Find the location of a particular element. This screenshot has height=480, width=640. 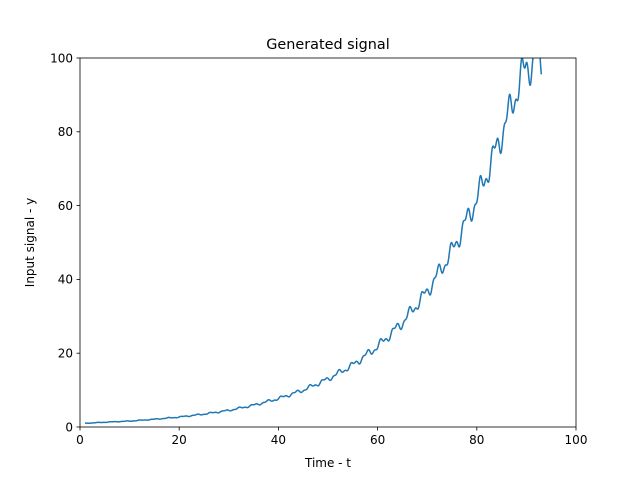

y-tick-label: 80 is located at coordinates (65, 132).